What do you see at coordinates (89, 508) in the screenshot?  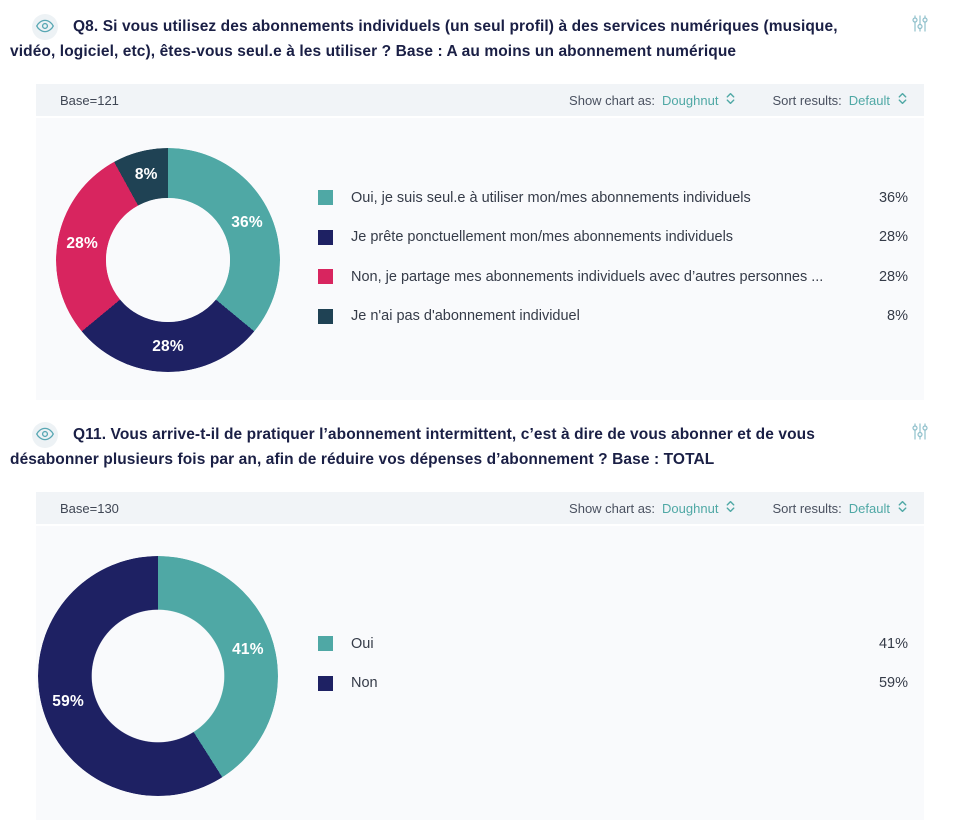 I see `base-count-label: Base=130` at bounding box center [89, 508].